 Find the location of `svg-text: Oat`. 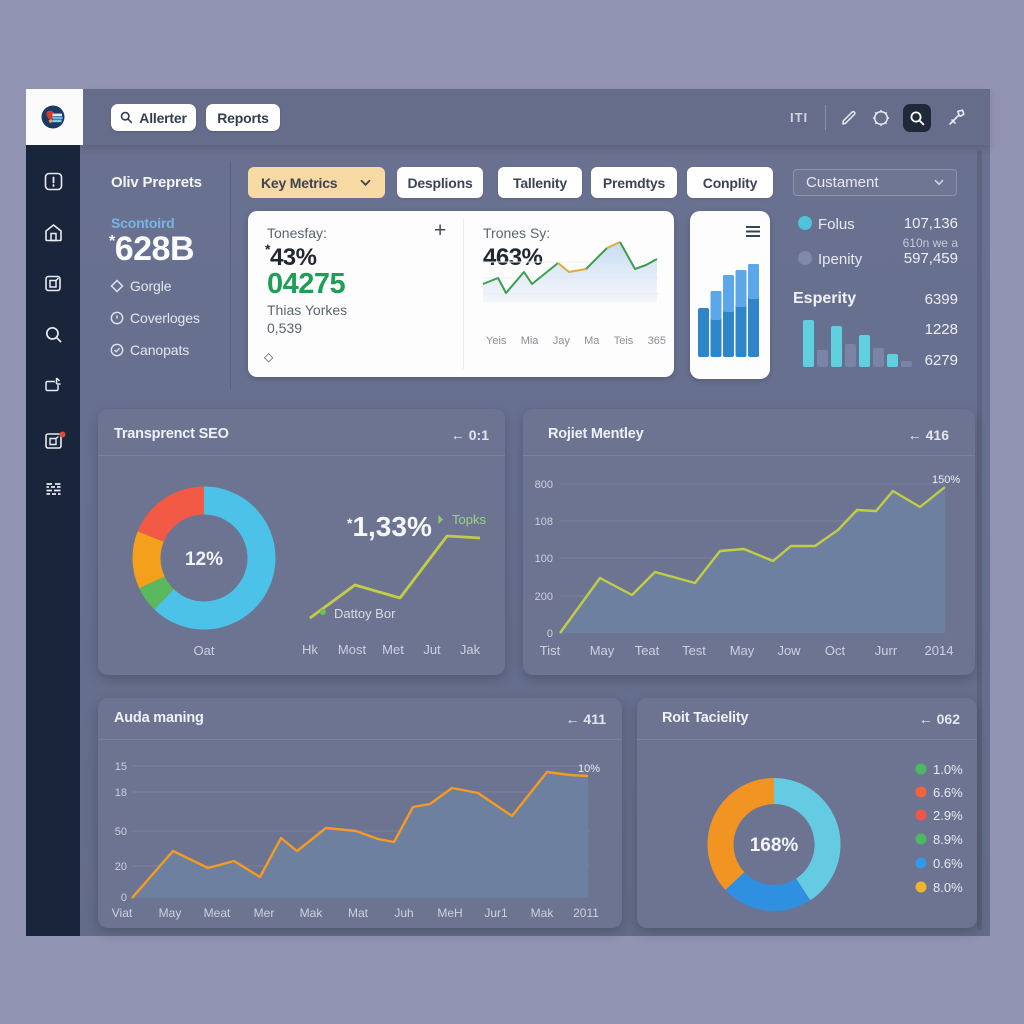

svg-text: Oat is located at coordinates (204, 650).